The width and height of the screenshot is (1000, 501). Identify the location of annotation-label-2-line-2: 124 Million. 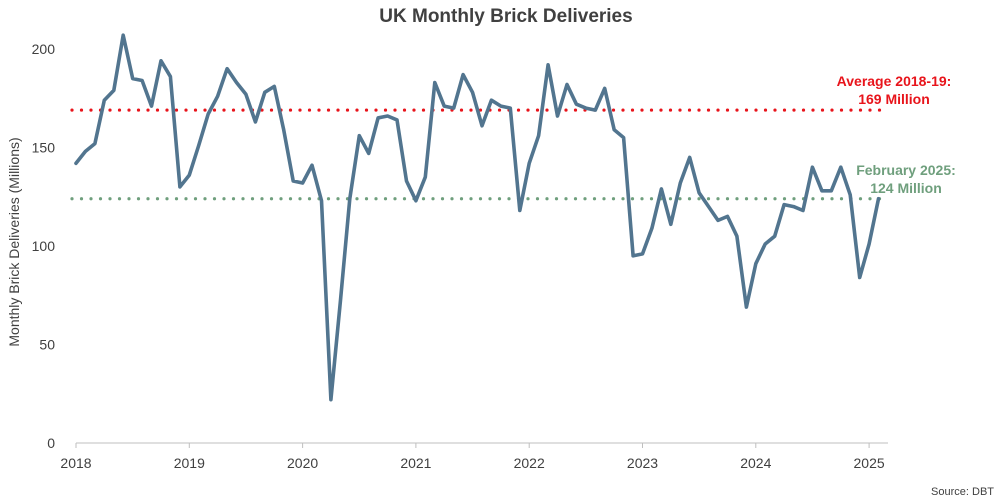
(906, 188).